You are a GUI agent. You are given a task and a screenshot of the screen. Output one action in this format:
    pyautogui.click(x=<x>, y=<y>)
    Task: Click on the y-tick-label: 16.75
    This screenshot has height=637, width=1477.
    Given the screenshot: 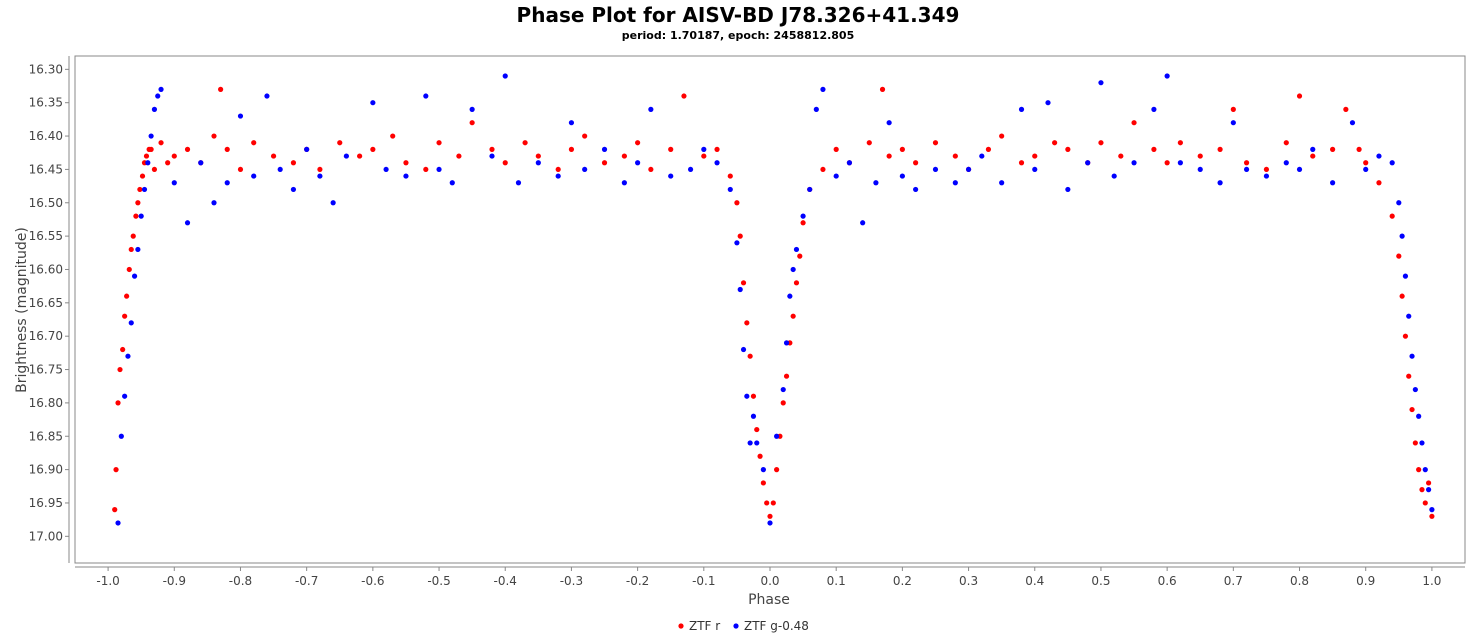 What is the action you would take?
    pyautogui.click(x=46, y=370)
    